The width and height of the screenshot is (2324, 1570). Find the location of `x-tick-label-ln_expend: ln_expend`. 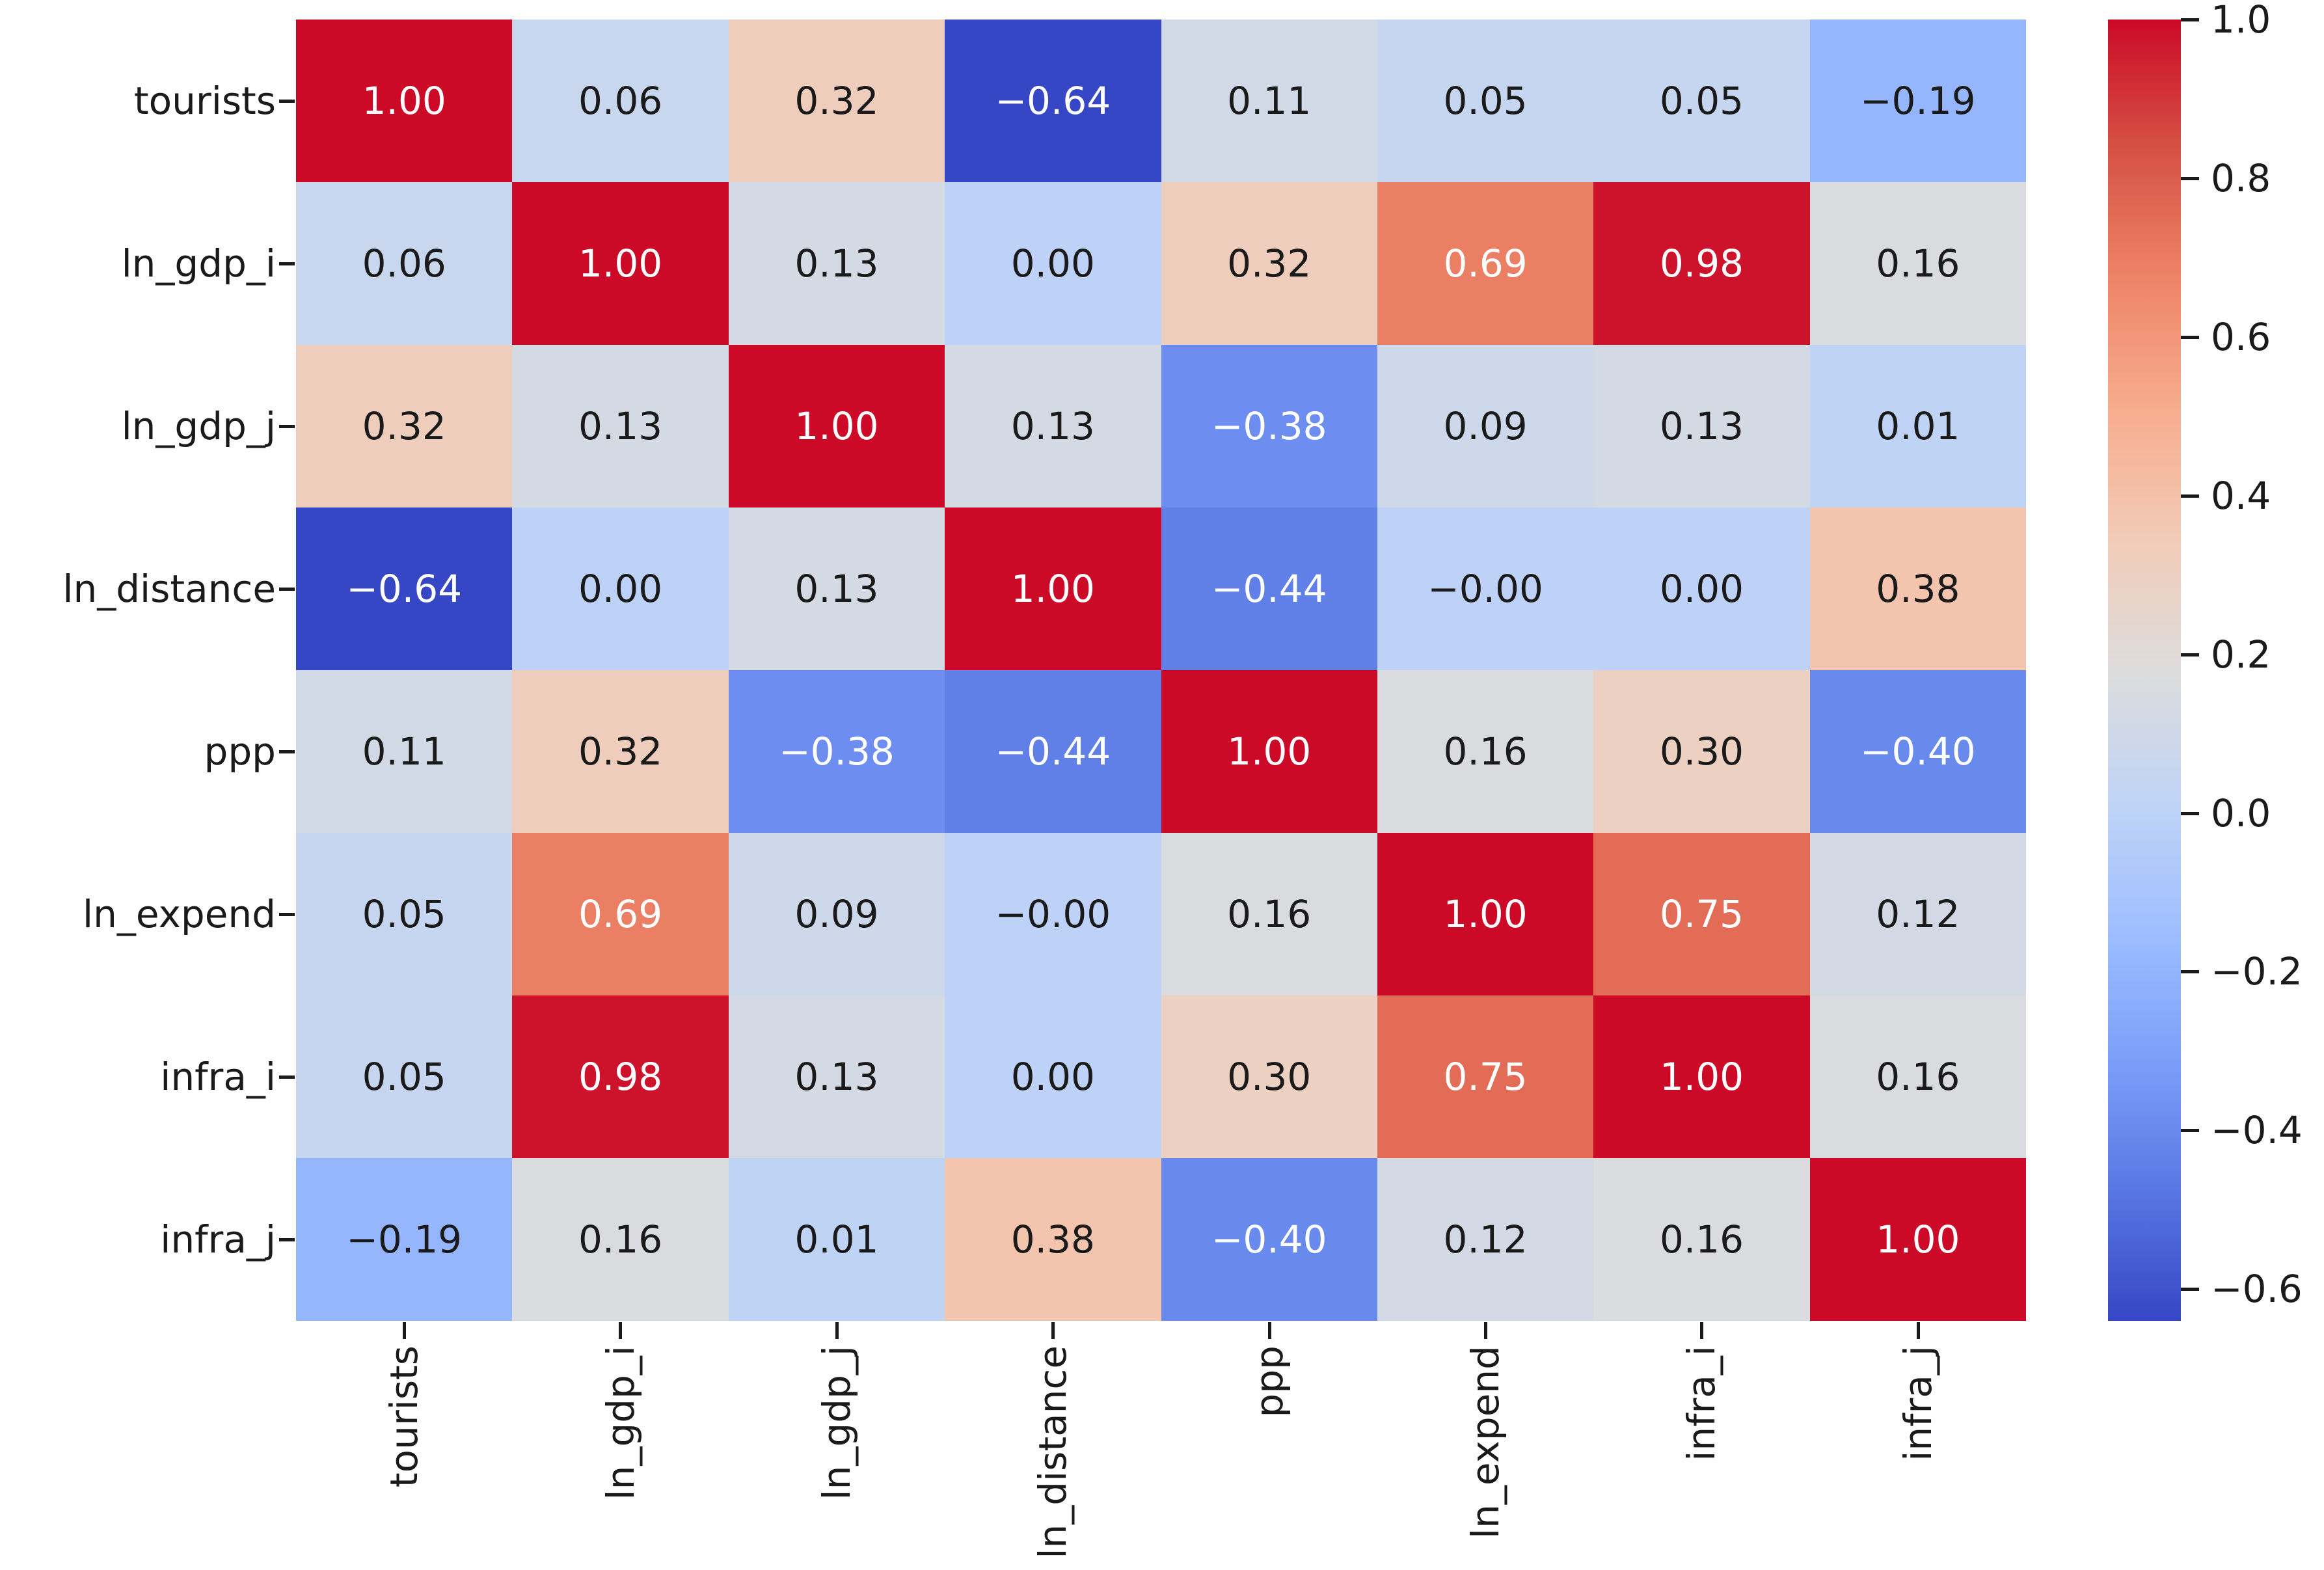

x-tick-label-ln_expend: ln_expend is located at coordinates (1485, 1443).